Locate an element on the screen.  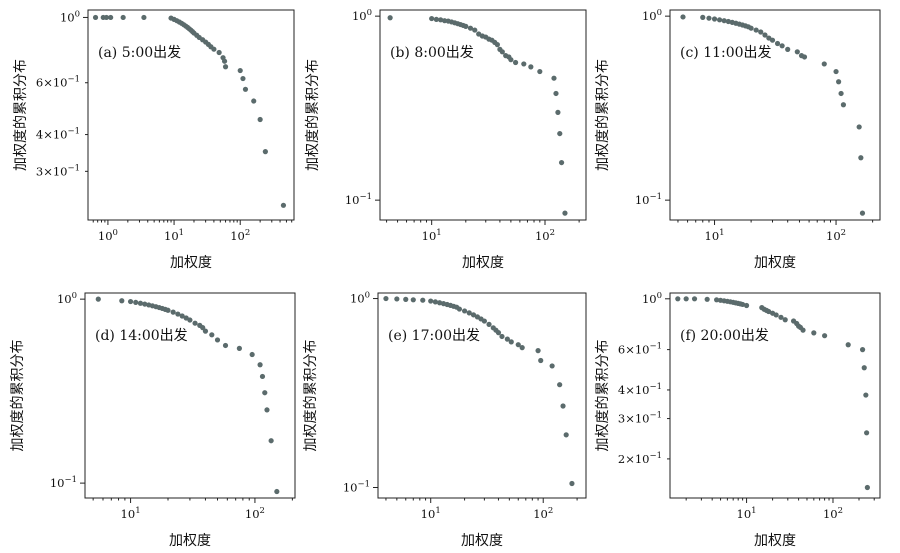
panel-annotation: (e) 17:00出发 is located at coordinates (434, 336).